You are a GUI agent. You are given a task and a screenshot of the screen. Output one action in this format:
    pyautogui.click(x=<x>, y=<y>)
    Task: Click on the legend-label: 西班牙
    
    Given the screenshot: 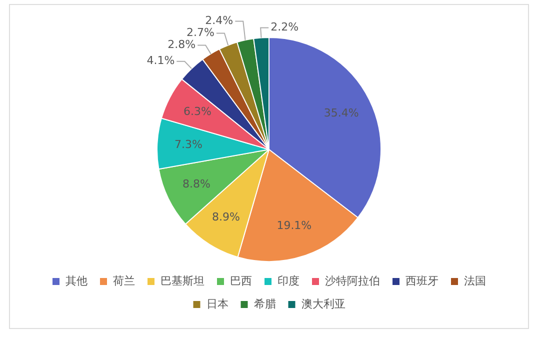 What is the action you would take?
    pyautogui.click(x=422, y=281)
    